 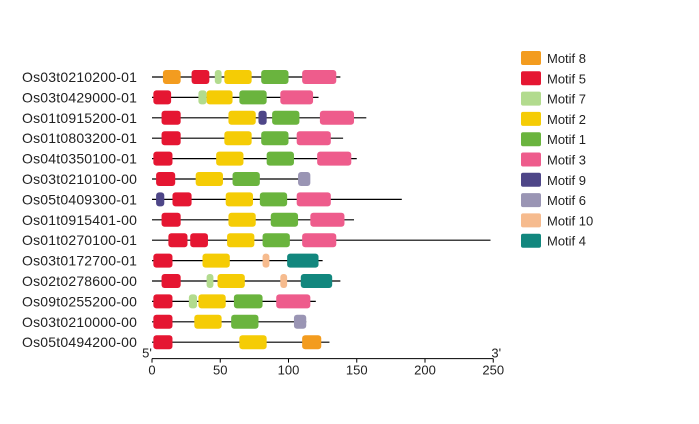 What do you see at coordinates (425, 370) in the screenshot?
I see `axis-tick-label: 200` at bounding box center [425, 370].